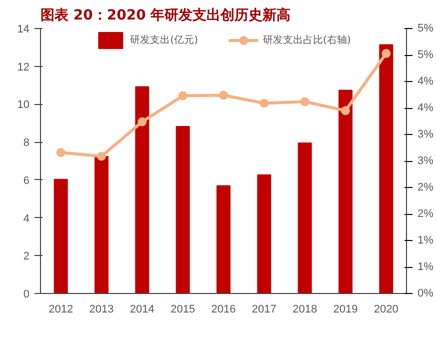  Describe the element at coordinates (101, 310) in the screenshot. I see `x-tick-label: 2013` at that location.